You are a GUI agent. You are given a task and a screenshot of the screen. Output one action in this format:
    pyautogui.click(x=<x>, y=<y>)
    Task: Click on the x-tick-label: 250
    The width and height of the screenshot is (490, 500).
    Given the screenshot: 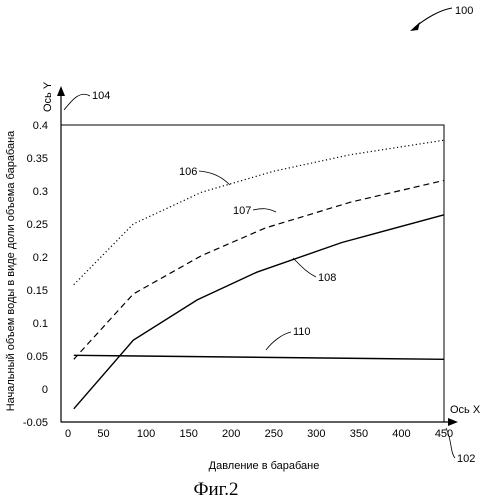 What is the action you would take?
    pyautogui.click(x=274, y=434)
    